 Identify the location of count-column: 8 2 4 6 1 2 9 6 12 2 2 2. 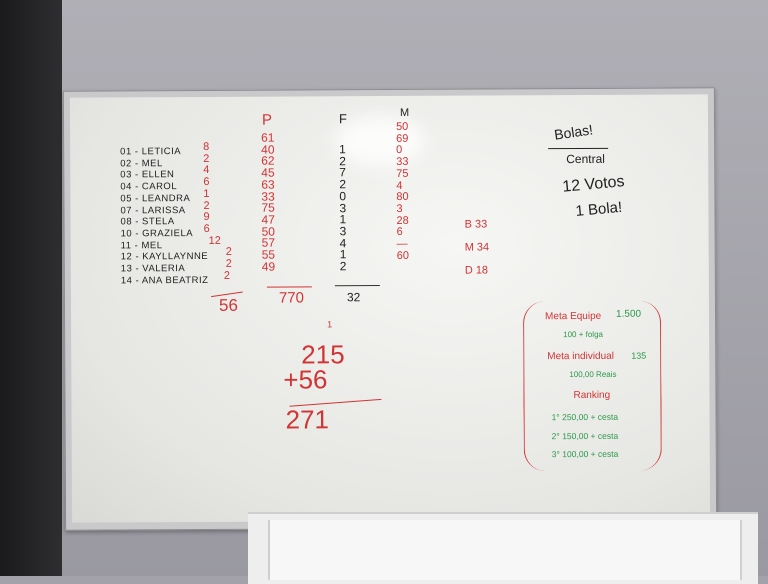
(217, 211).